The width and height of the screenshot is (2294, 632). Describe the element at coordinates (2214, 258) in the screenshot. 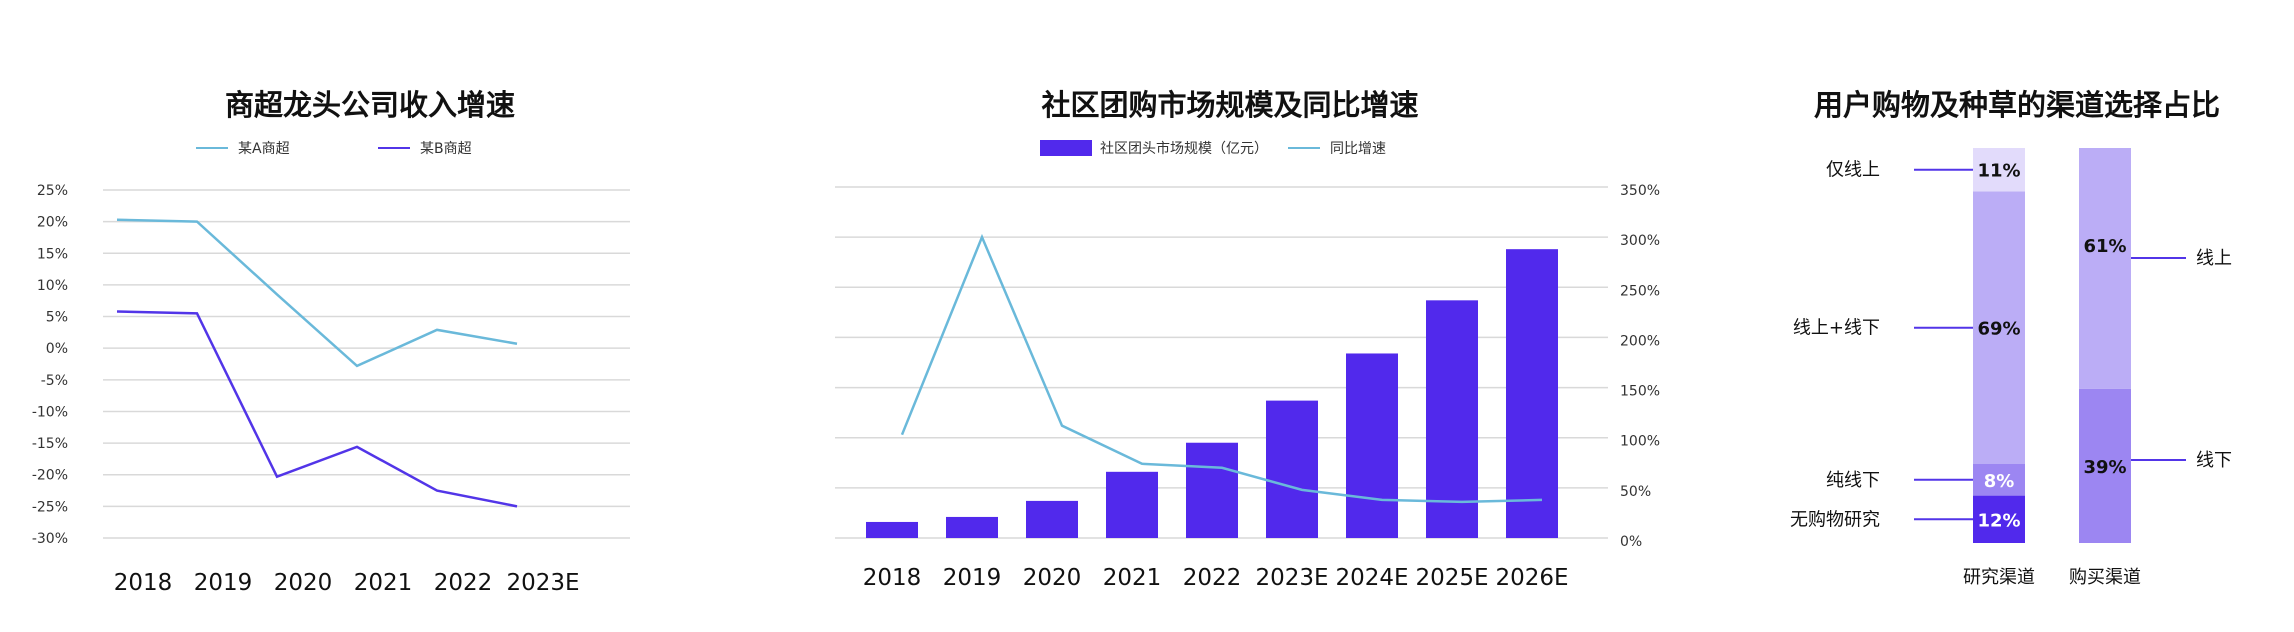

I see `purchase-category-label: 线上` at that location.